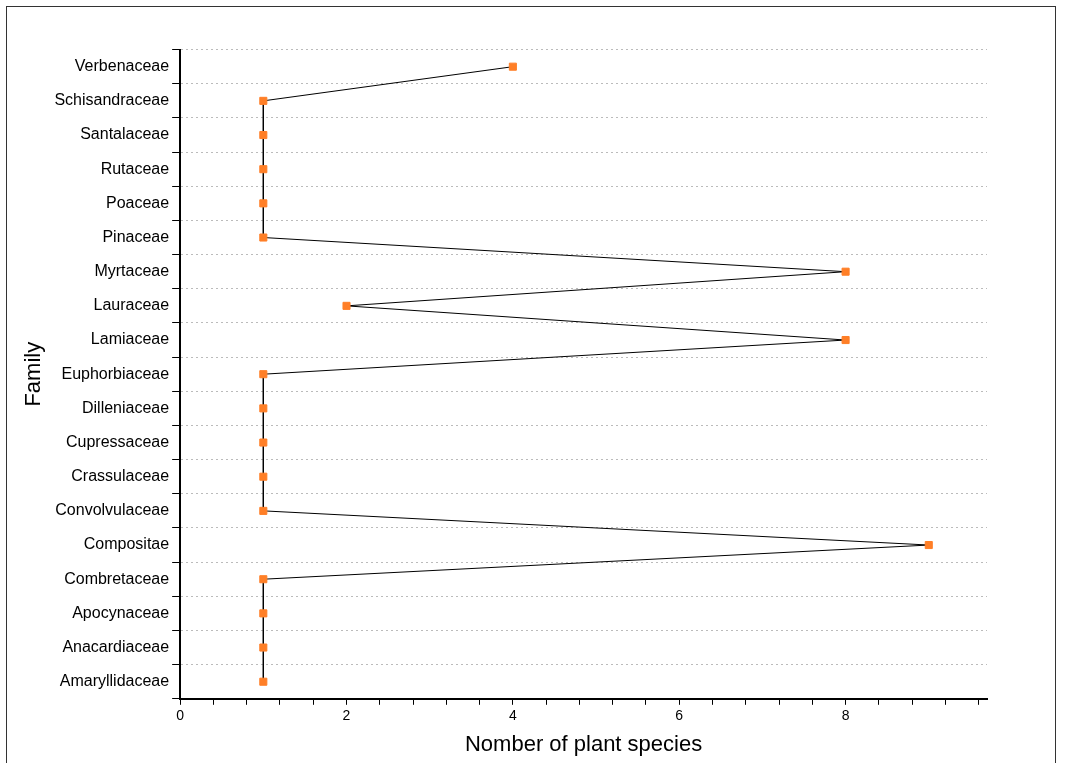 The image size is (1068, 763). Describe the element at coordinates (121, 612) in the screenshot. I see `y-tick-label: Apocynaceae` at that location.